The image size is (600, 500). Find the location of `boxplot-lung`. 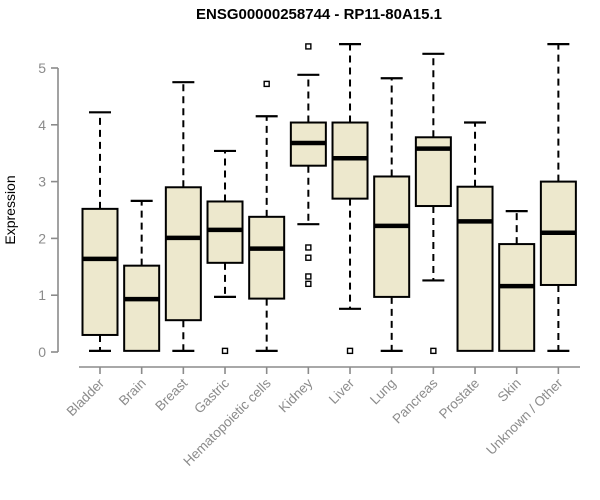

boxplot-lung is located at coordinates (392, 214).